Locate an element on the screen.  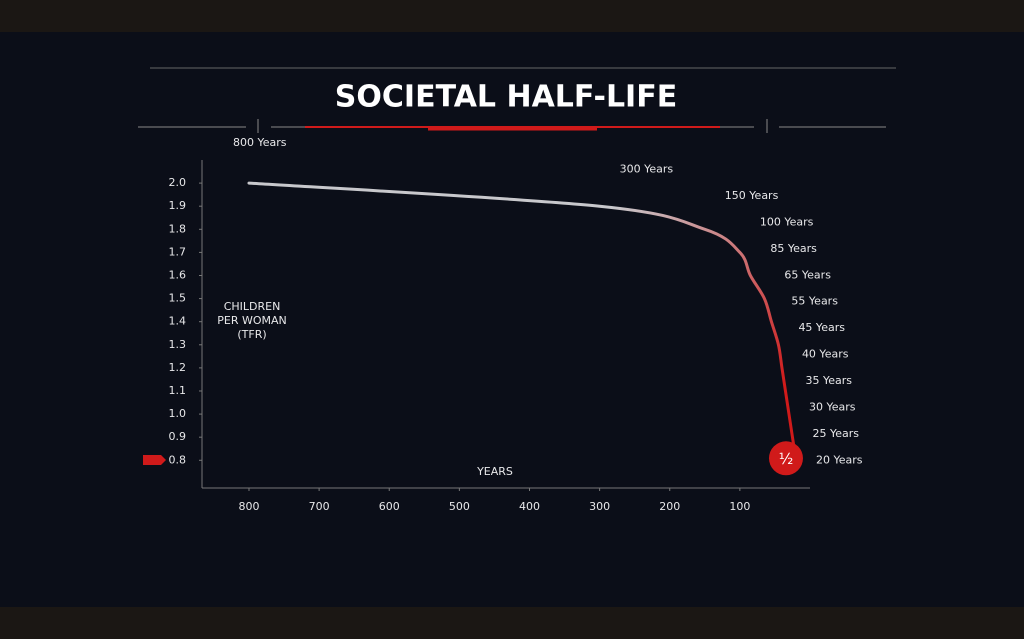
y-tick-label: 1.0 is located at coordinates (178, 413).